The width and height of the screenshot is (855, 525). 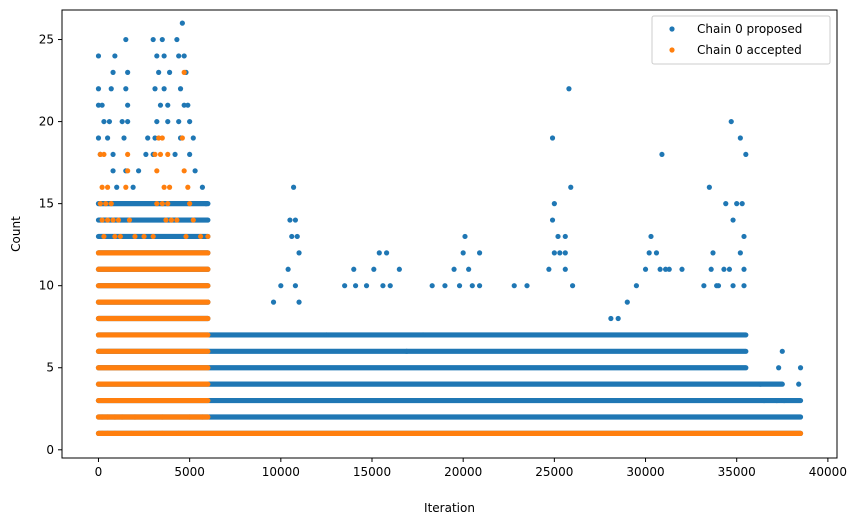 I want to click on x-tick-label: 5000, so click(x=189, y=472).